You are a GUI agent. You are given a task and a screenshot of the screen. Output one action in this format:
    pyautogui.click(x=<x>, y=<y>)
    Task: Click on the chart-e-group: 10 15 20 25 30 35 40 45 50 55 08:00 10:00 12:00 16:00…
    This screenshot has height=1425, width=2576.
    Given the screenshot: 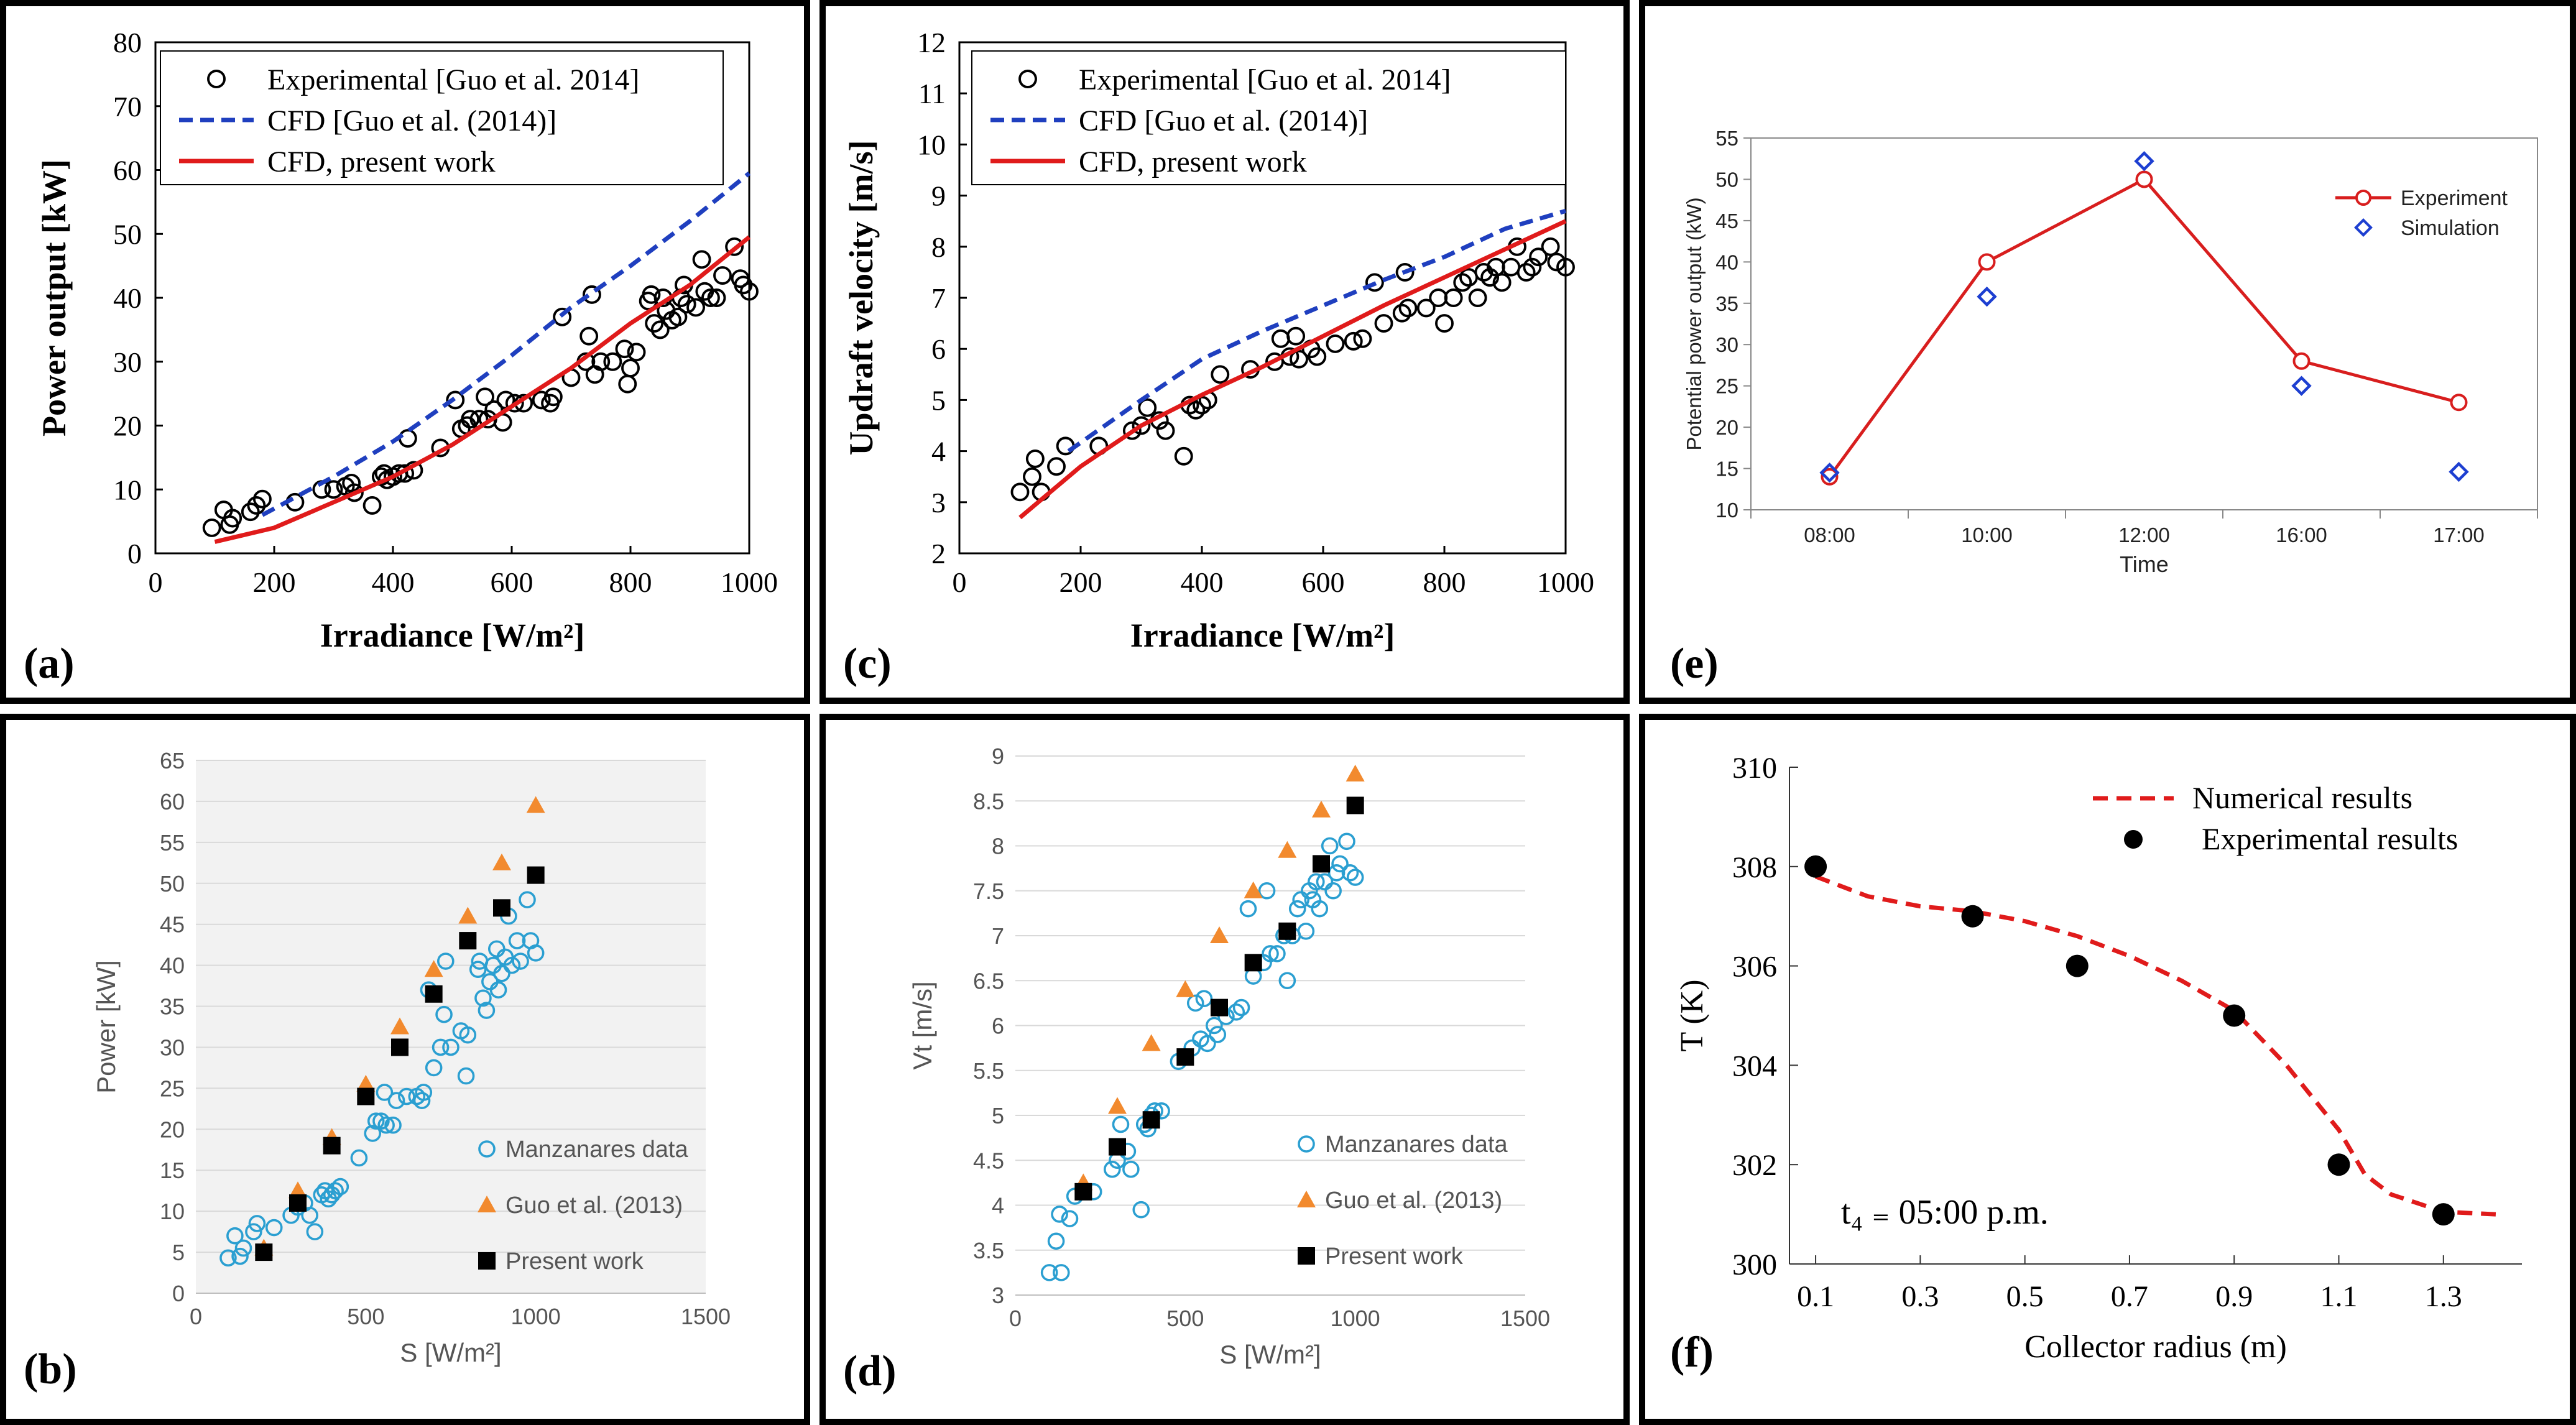 What is the action you would take?
    pyautogui.click(x=2104, y=407)
    